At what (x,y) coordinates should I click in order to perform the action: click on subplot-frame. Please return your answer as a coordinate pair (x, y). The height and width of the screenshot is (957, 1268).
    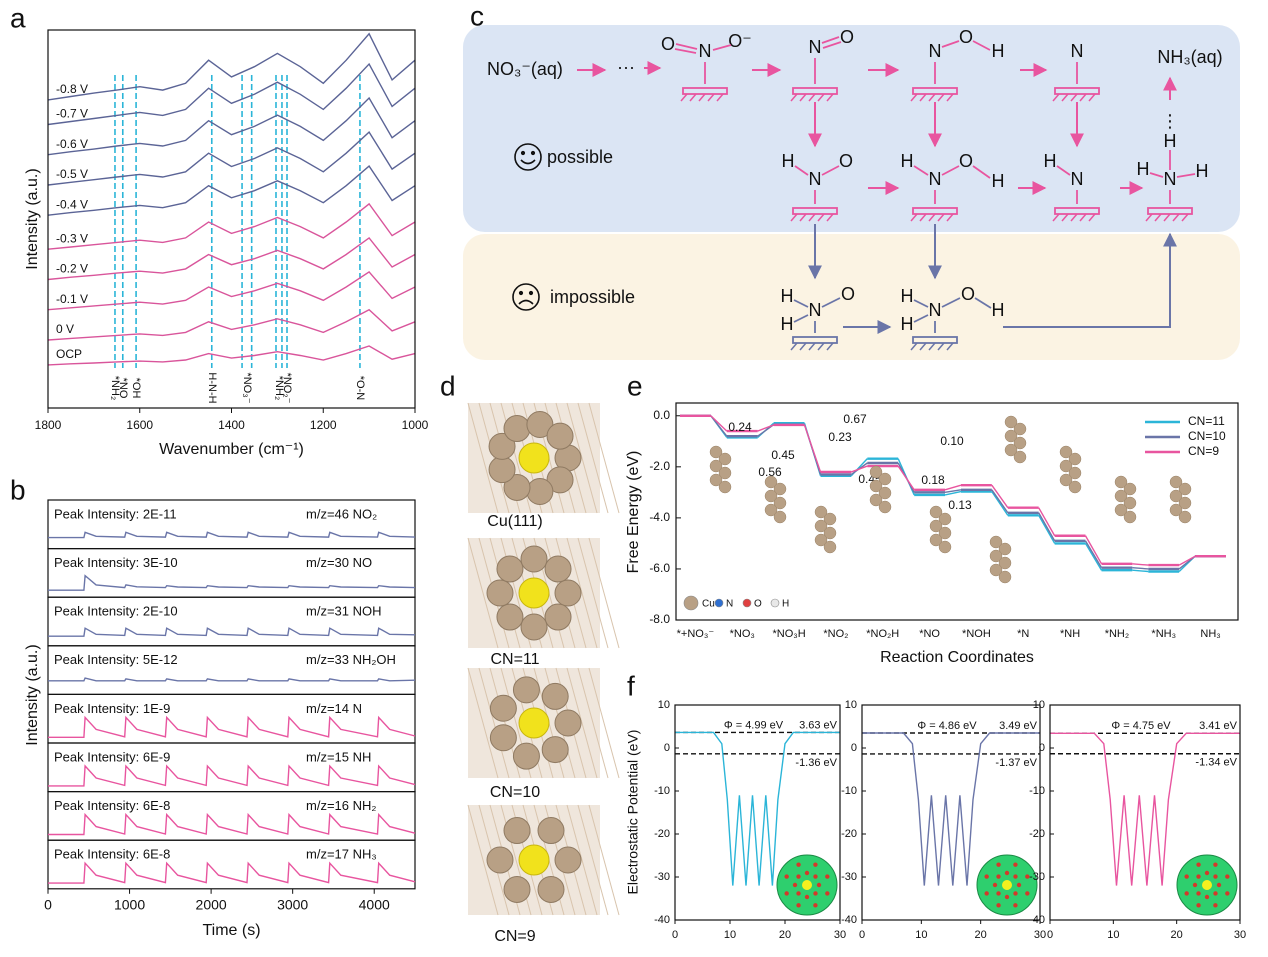
    Looking at the image, I should click on (231, 864).